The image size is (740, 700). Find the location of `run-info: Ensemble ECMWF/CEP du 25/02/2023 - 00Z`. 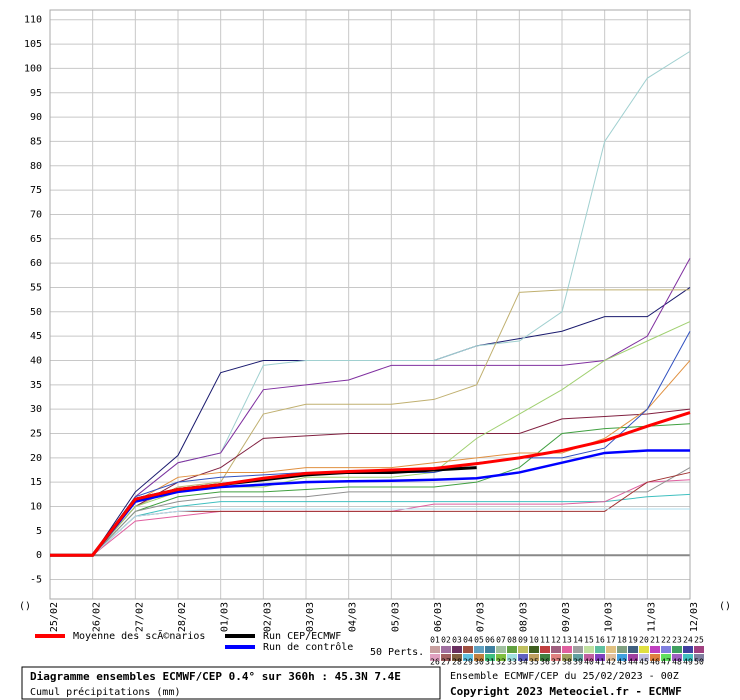

run-info: Ensemble ECMWF/CEP du 25/02/2023 - 00Z is located at coordinates (564, 676).